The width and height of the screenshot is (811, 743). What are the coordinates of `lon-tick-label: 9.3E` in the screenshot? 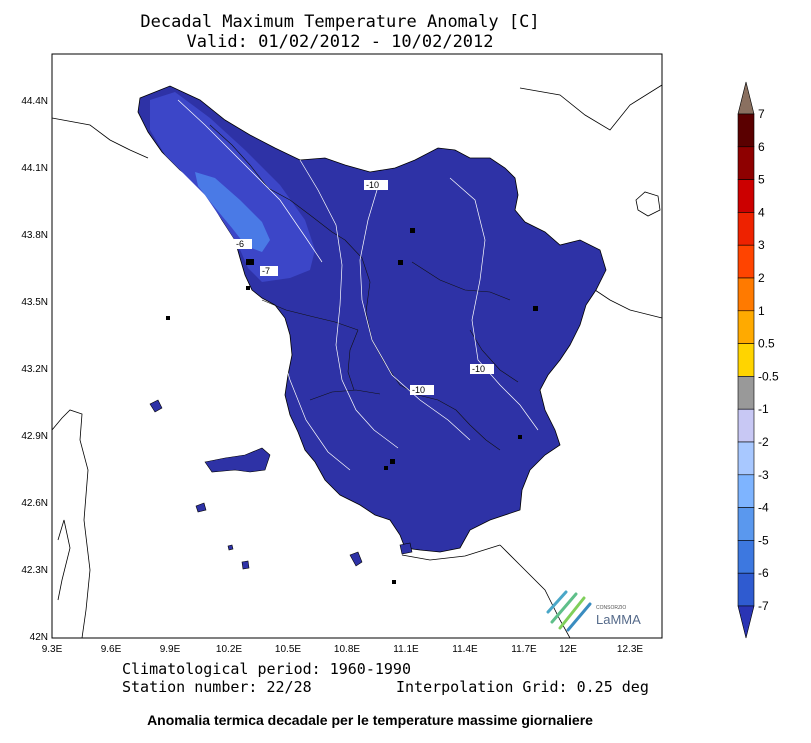 It's located at (52, 649).